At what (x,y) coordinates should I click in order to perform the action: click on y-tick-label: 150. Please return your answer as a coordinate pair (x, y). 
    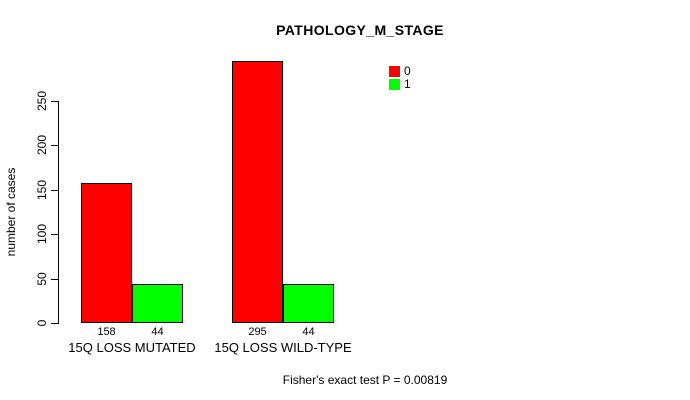
    Looking at the image, I should click on (42, 189).